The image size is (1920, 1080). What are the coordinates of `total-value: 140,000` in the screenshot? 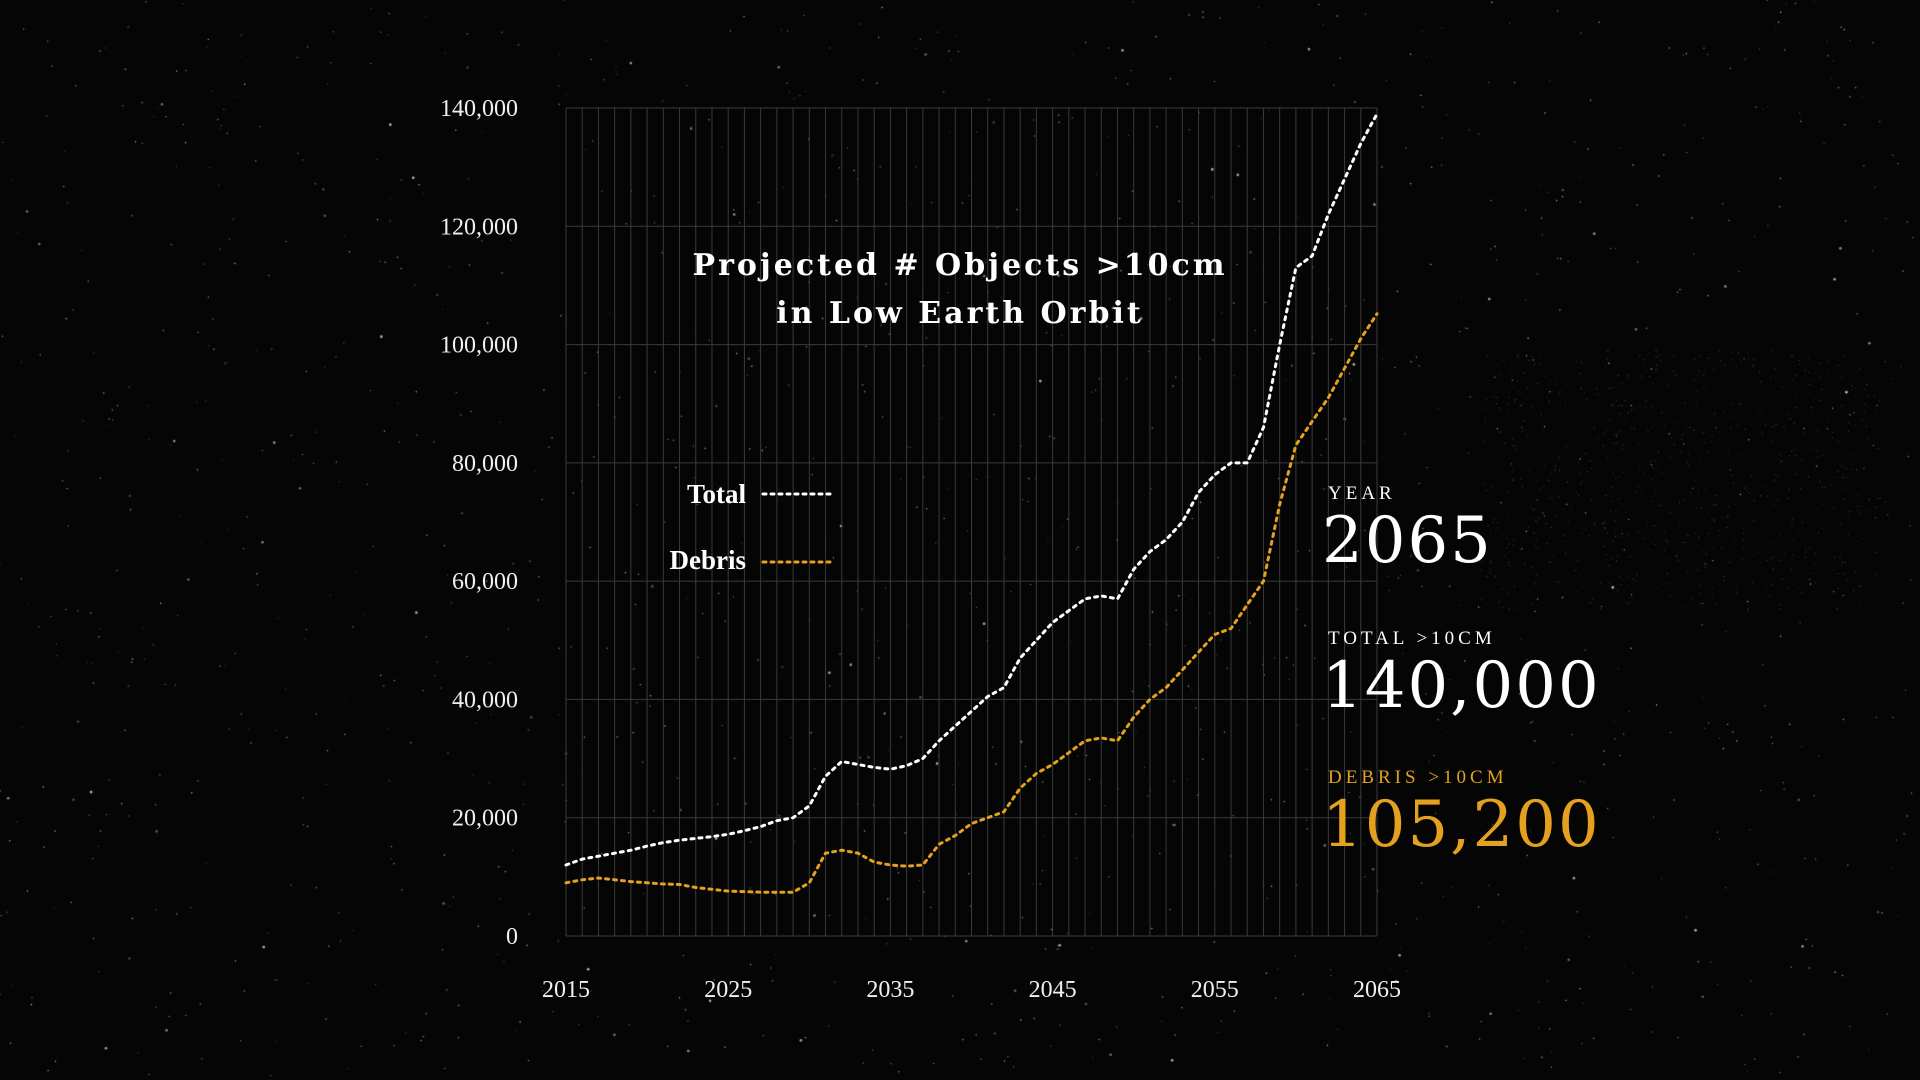 It's located at (1461, 686).